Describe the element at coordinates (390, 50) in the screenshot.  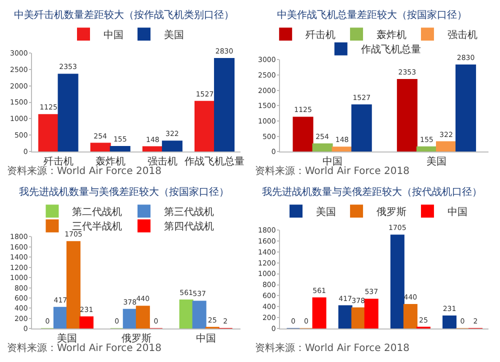
I see `legend-label: 作战飞机总量` at that location.